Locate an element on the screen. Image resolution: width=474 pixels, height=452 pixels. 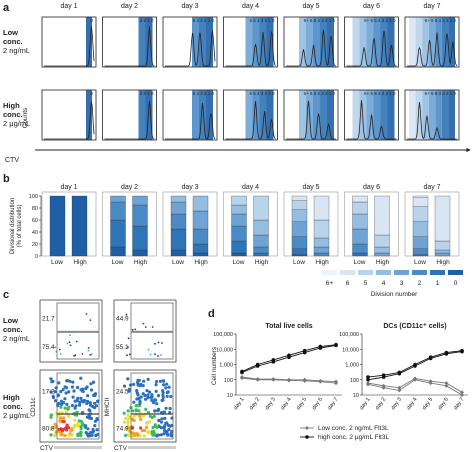
panel-c-letter: c is located at coordinates (6, 295).